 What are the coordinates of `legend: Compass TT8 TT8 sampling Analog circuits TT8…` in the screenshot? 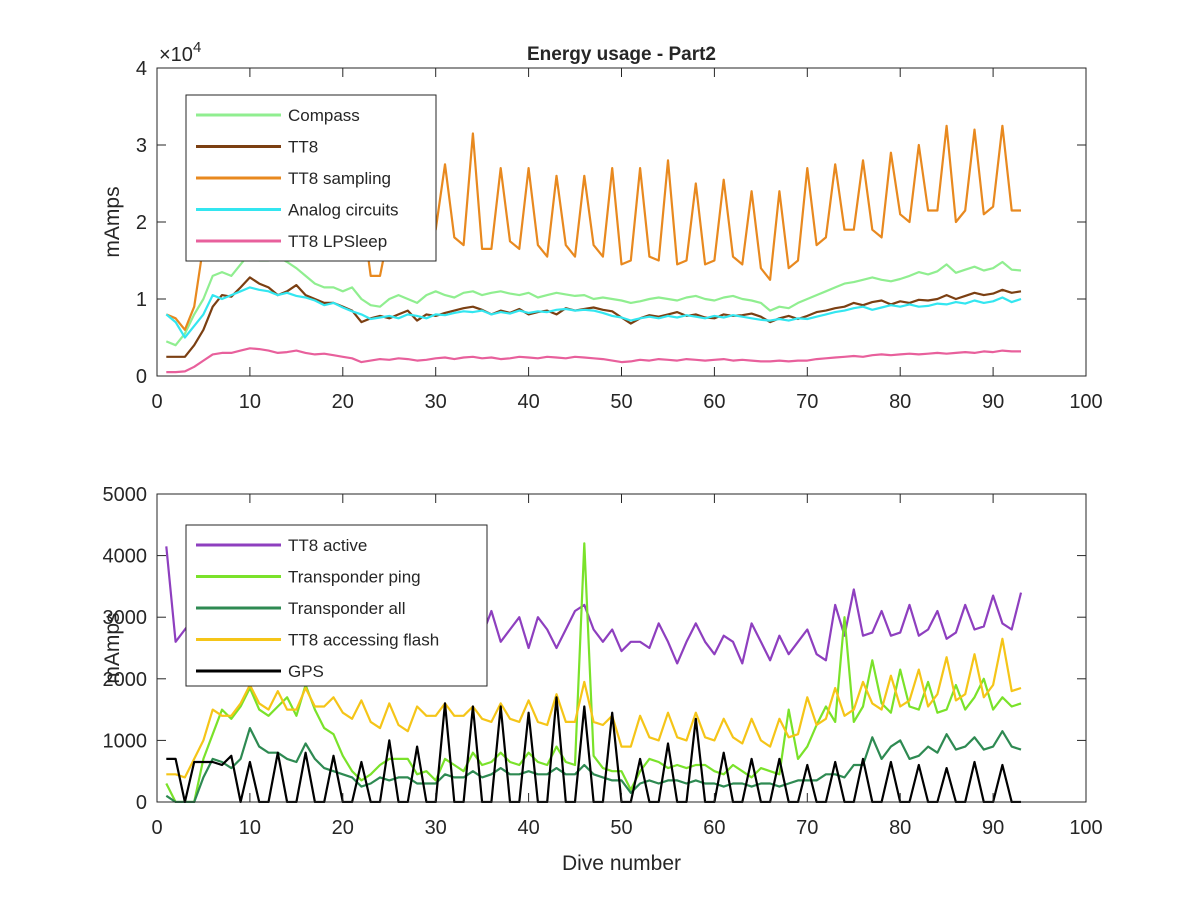 It's located at (311, 178).